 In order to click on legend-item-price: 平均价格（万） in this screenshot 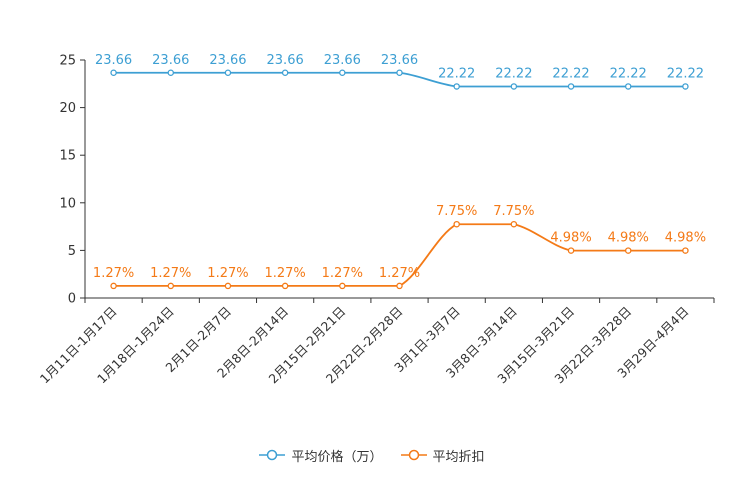, I will do `click(321, 455)`.